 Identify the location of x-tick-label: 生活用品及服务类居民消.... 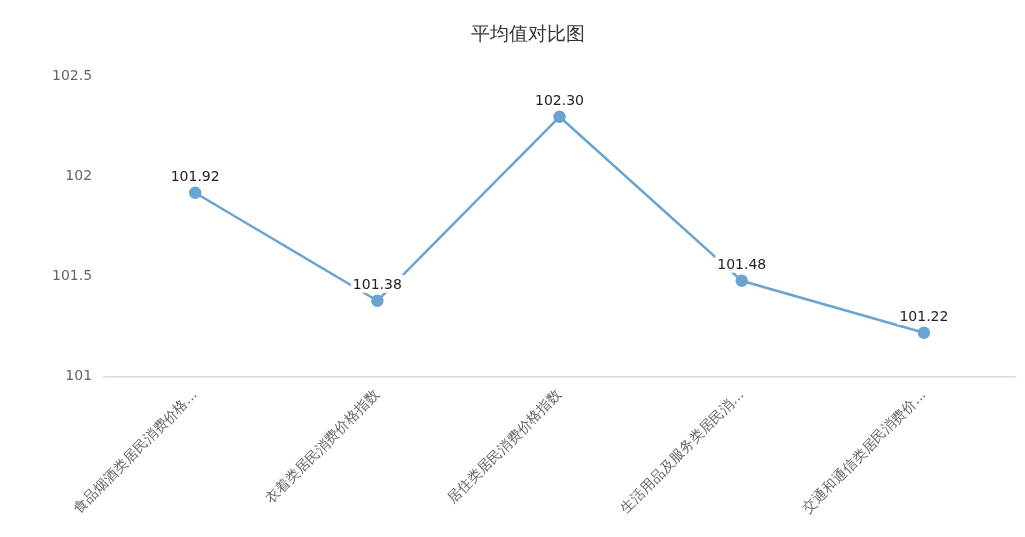
(681, 451).